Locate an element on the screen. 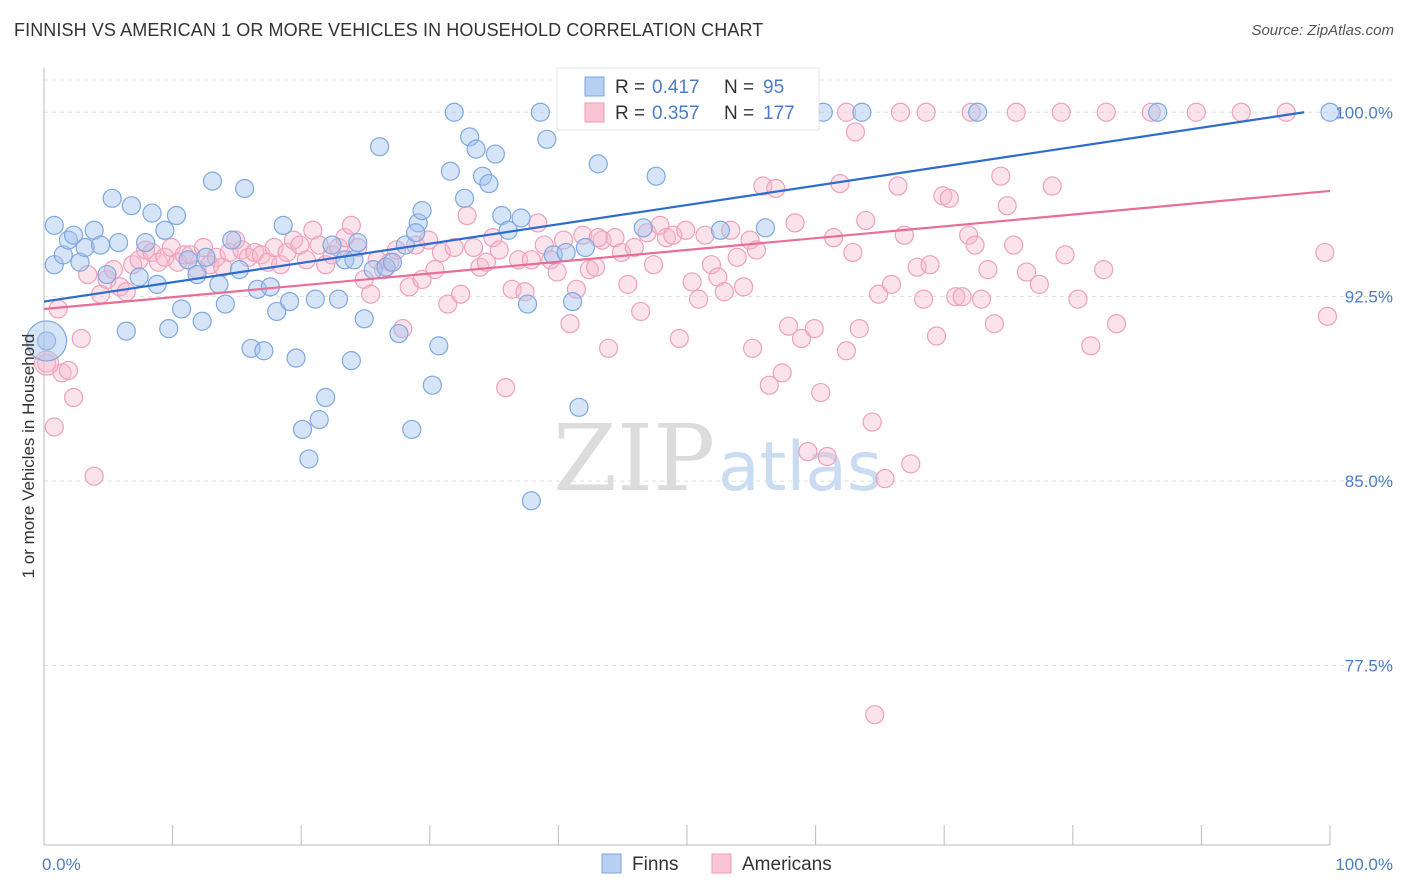 The image size is (1406, 892). watermark-atlas: atlas is located at coordinates (800, 467).